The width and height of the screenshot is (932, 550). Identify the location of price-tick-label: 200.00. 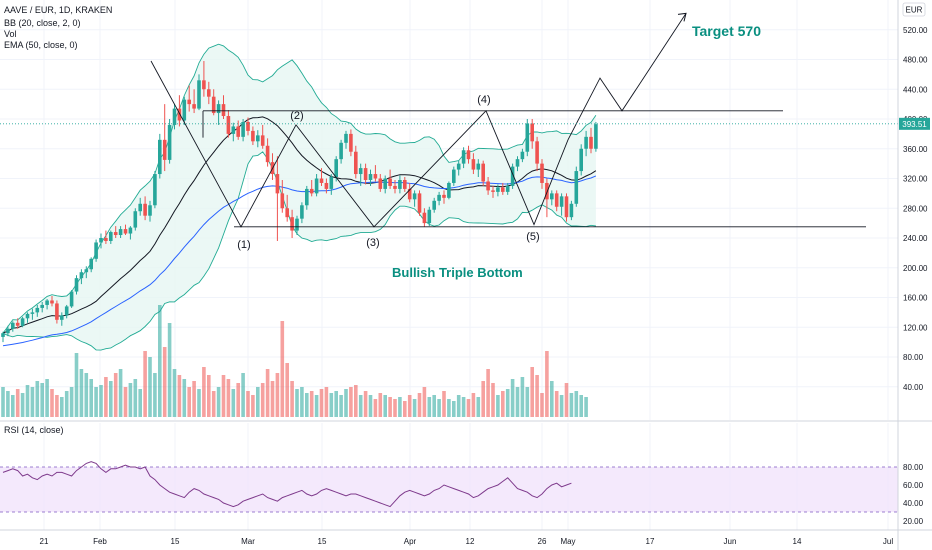
(915, 268).